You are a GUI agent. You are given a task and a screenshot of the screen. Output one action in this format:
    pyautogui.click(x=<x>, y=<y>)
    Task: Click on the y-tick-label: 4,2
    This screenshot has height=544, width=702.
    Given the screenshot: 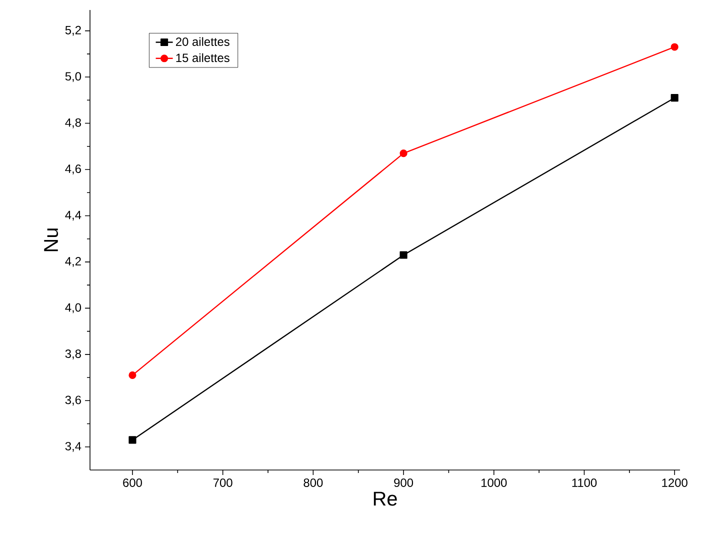 What is the action you would take?
    pyautogui.click(x=73, y=262)
    